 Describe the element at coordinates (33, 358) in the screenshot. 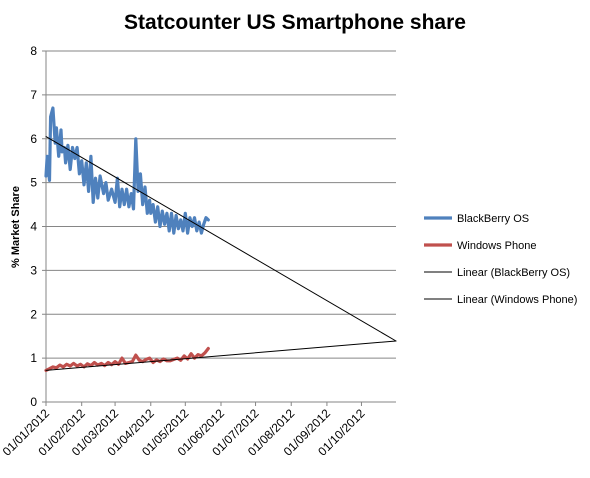

I see `y-tick-label: 1` at that location.